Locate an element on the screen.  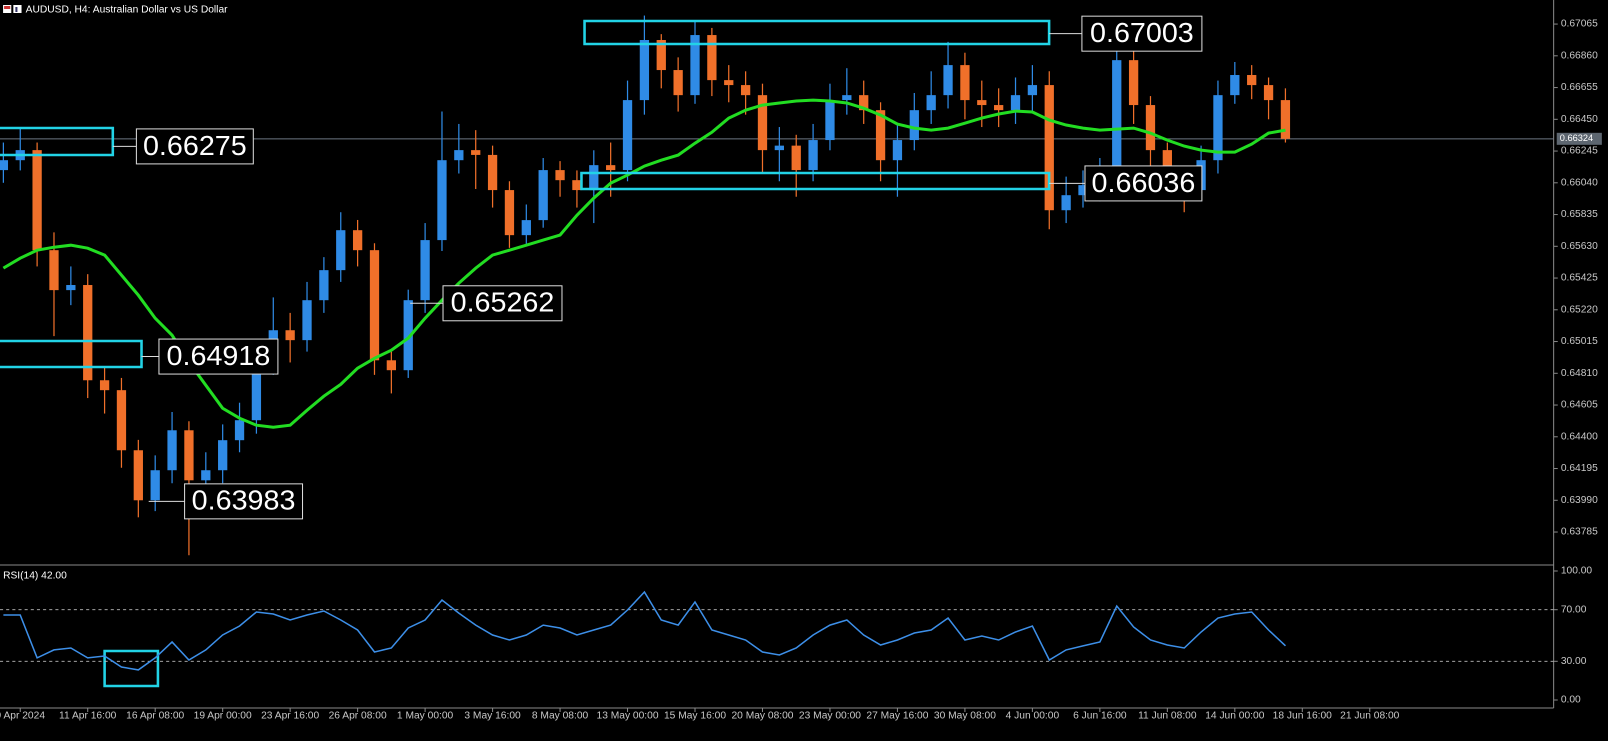
x-tick-label: 23 May 00:00 is located at coordinates (830, 716).